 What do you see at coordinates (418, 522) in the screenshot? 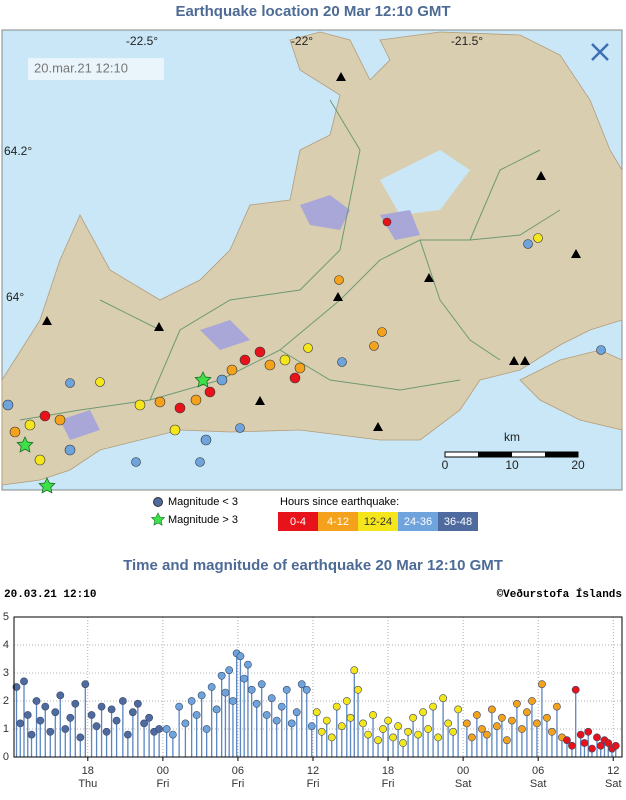
I see `hours-label: 24-36` at bounding box center [418, 522].